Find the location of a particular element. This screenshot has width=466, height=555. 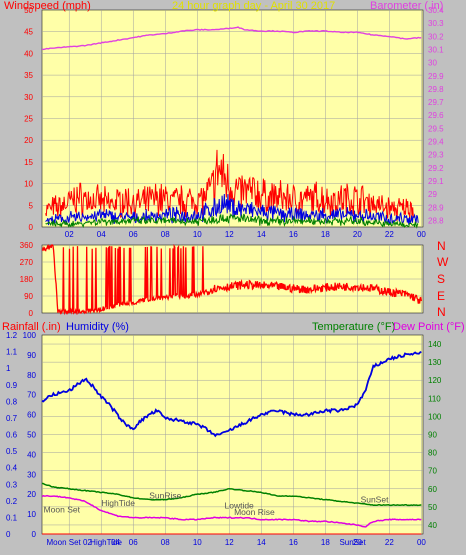

temp-tick-label: 120 is located at coordinates (435, 380).